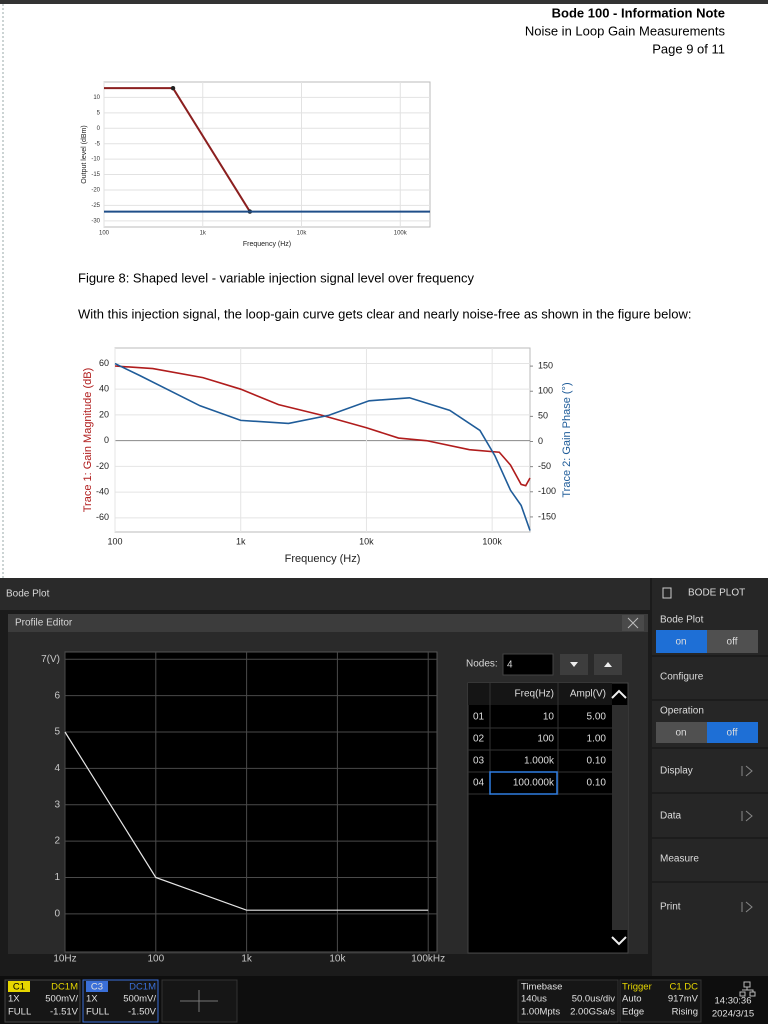  Describe the element at coordinates (102, 466) in the screenshot. I see `y-tick-label: -20` at that location.